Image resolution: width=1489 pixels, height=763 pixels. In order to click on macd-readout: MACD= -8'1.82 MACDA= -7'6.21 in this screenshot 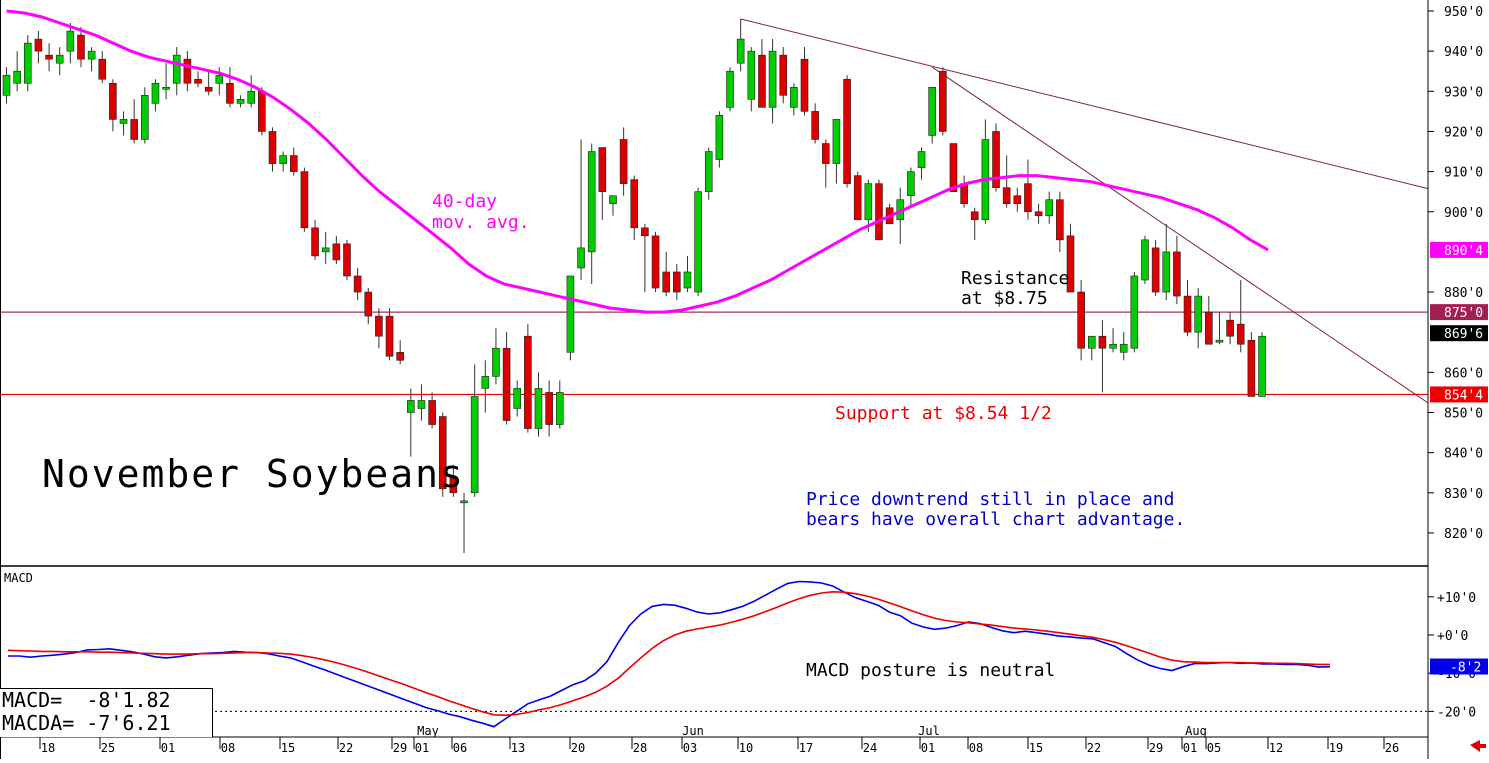, I will do `click(106, 712)`.